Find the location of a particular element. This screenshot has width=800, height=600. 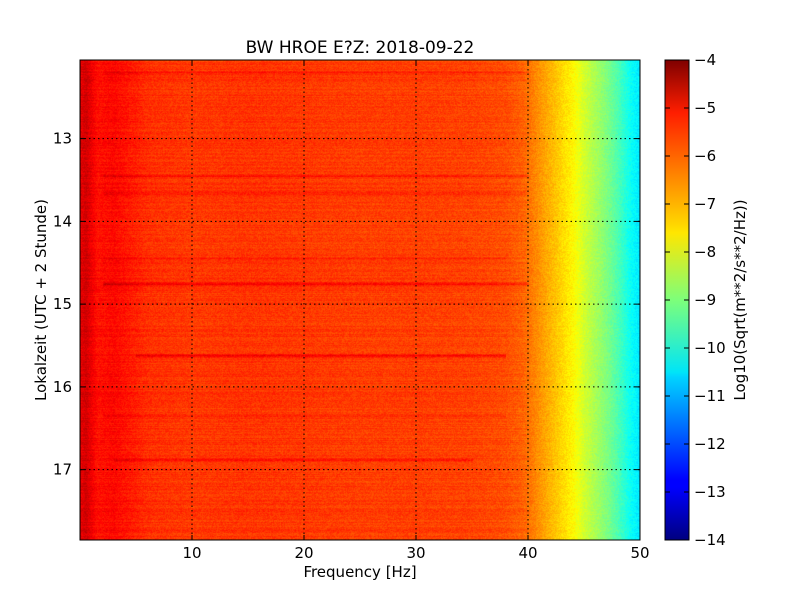

colorbar-tick-label: −13 is located at coordinates (710, 492).